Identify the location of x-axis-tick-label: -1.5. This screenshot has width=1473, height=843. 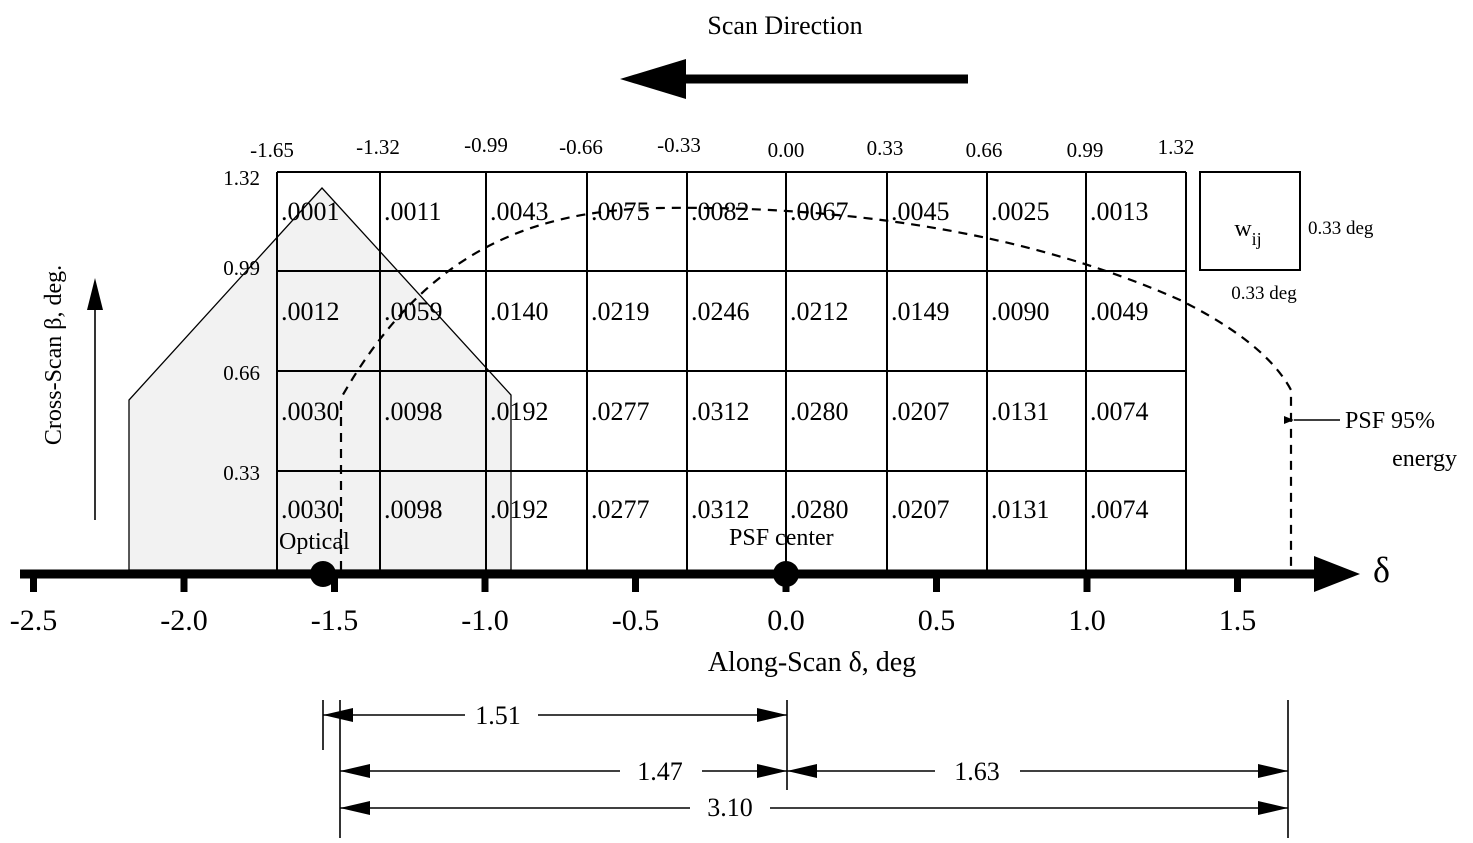
(335, 620).